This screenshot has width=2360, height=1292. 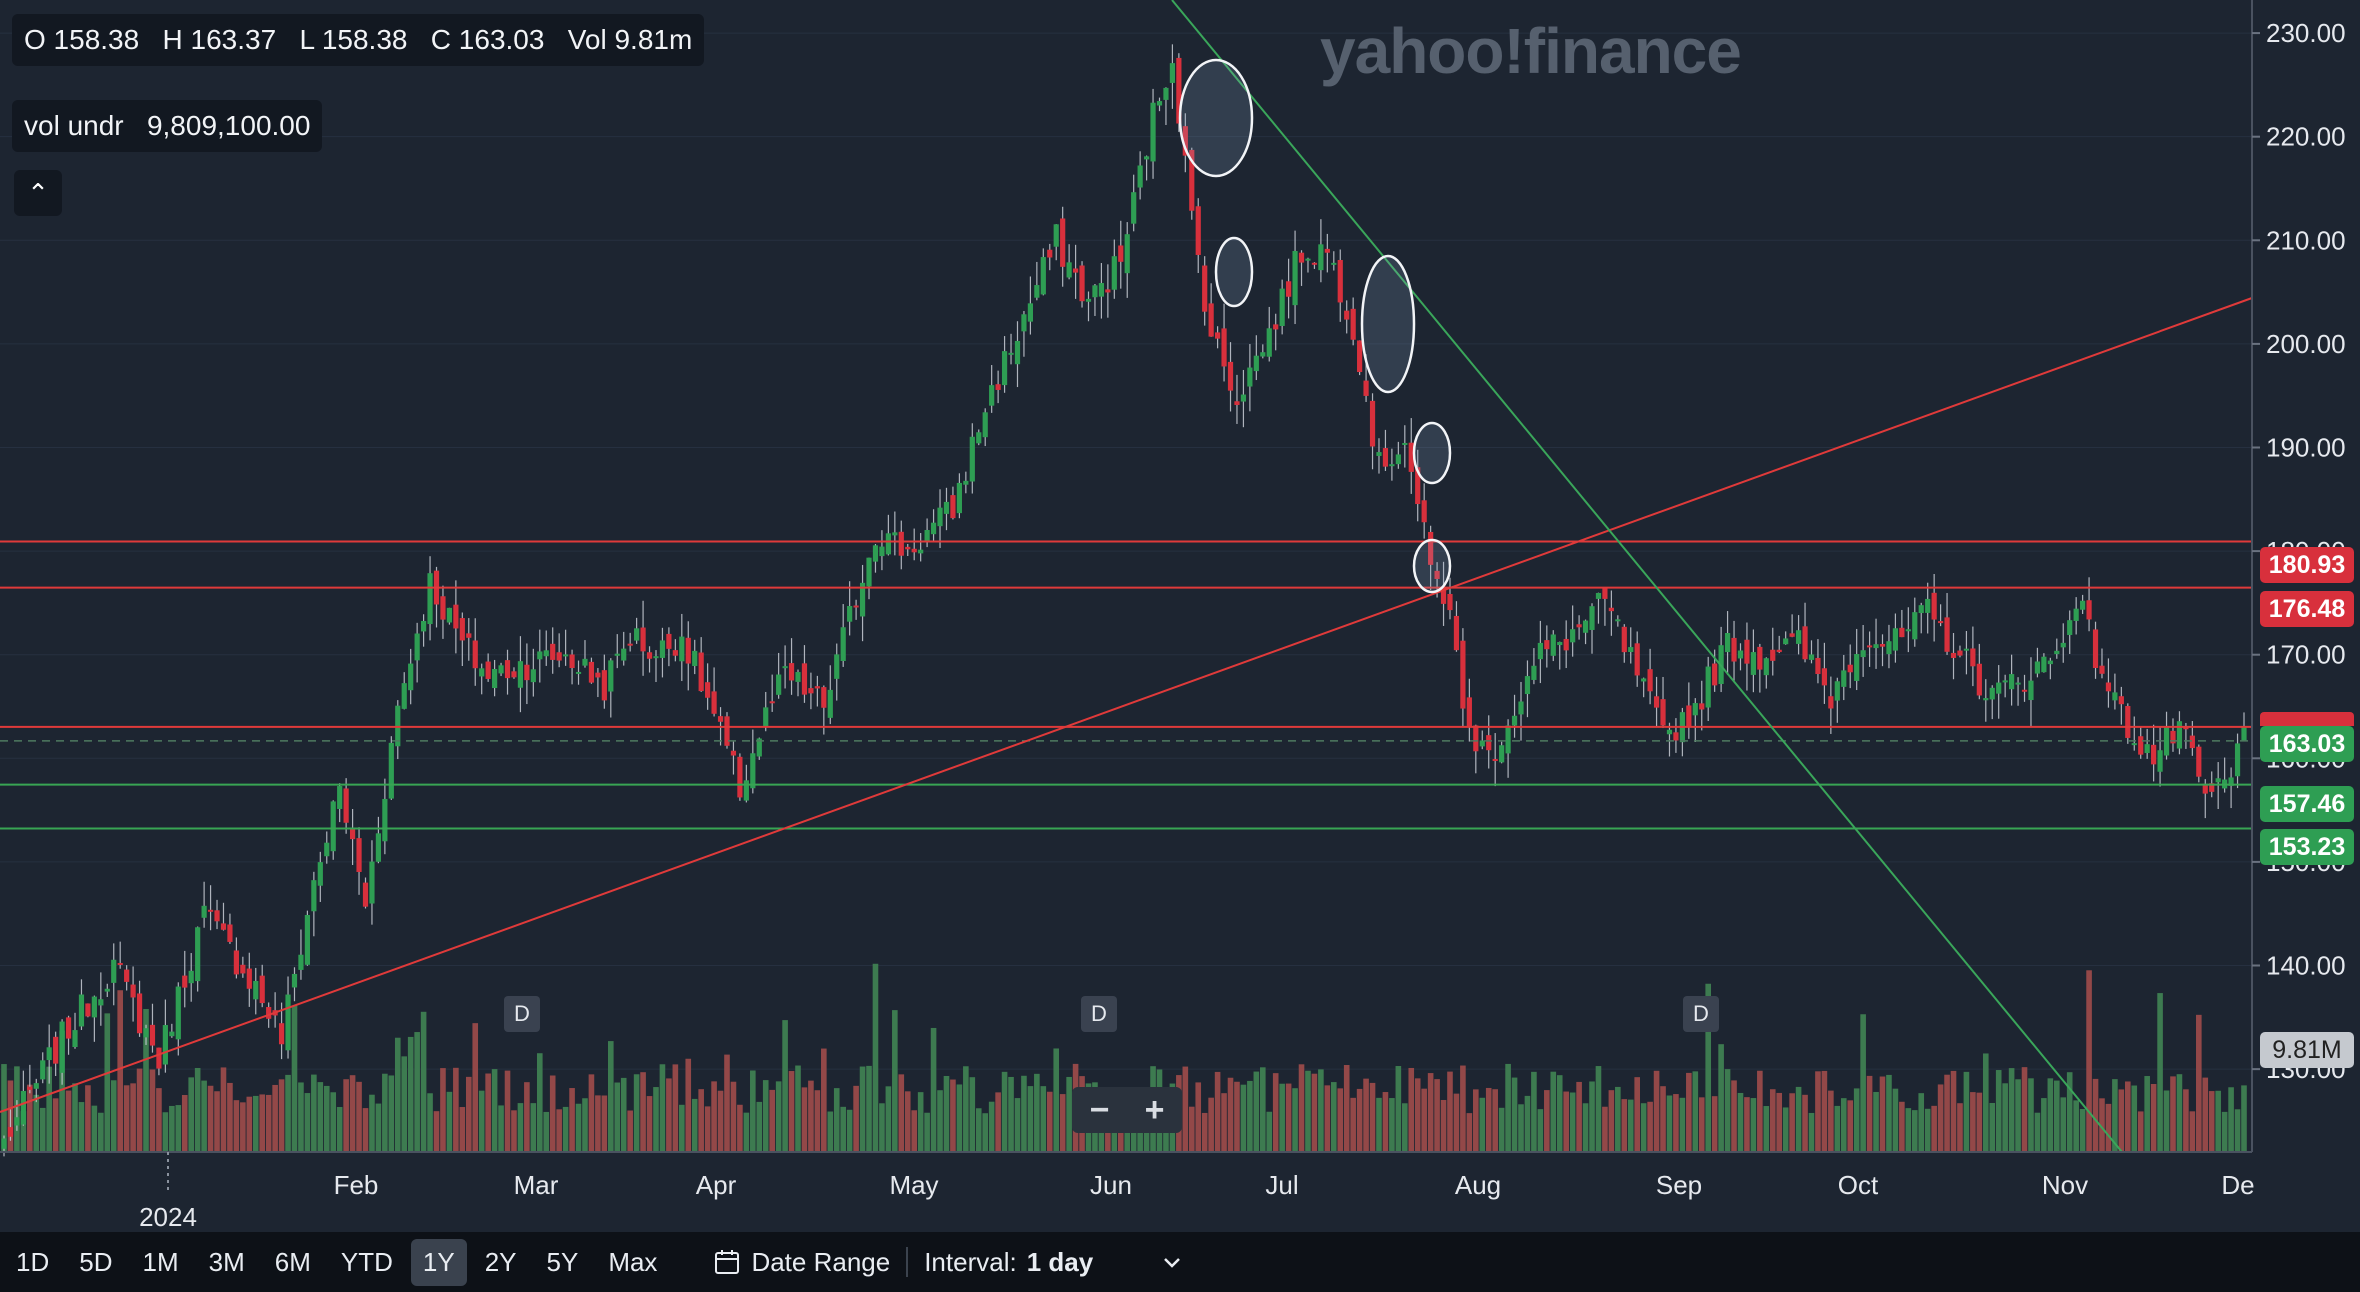 What do you see at coordinates (160, 1261) in the screenshot?
I see `range-button-1m: 1M` at bounding box center [160, 1261].